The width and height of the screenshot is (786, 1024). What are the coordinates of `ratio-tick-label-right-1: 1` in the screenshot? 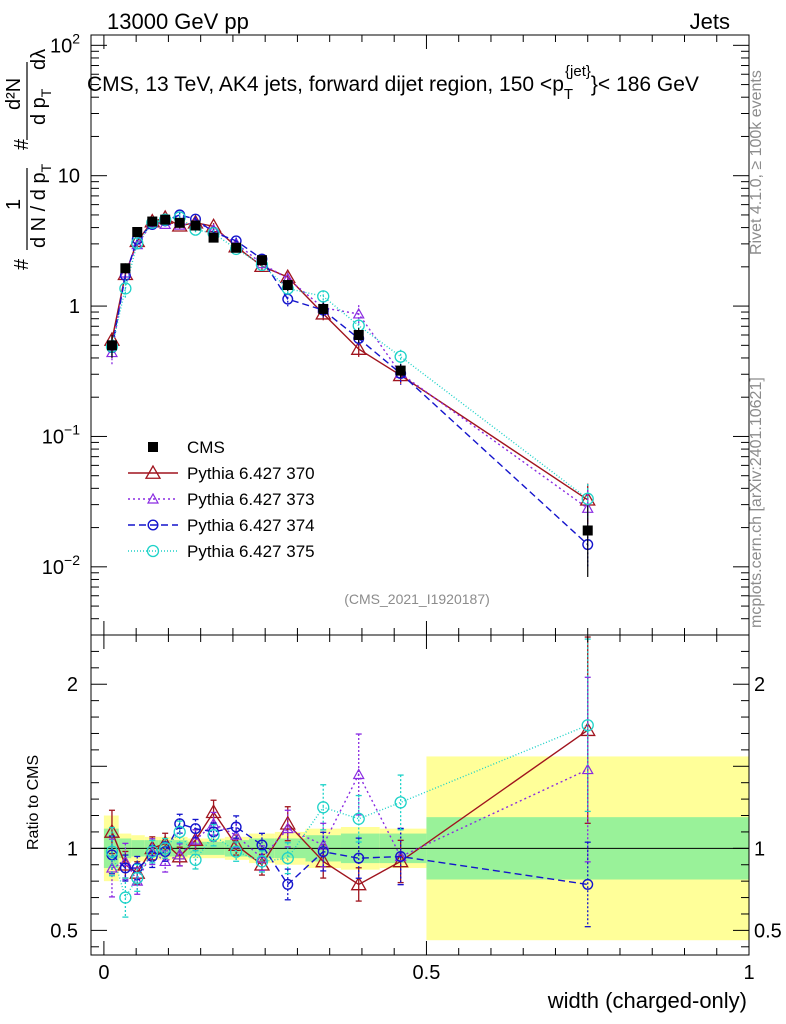 It's located at (759, 849).